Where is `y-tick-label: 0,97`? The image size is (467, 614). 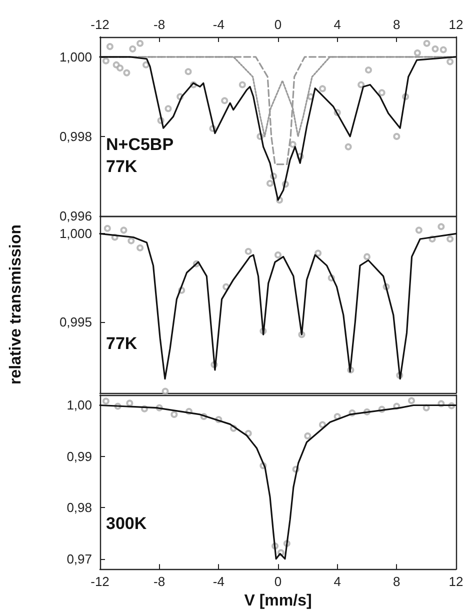
y-tick-label: 0,97 is located at coordinates (79, 558).